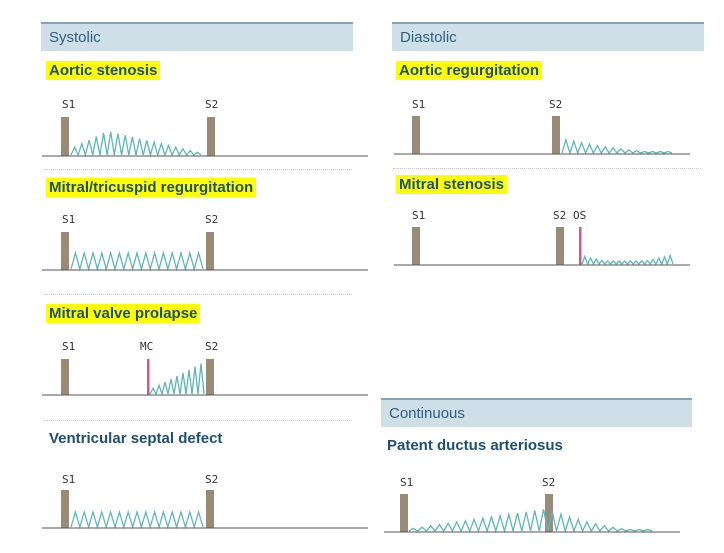  I want to click on aortic-regurgitation-diagram: S1 S2, so click(555, 127).